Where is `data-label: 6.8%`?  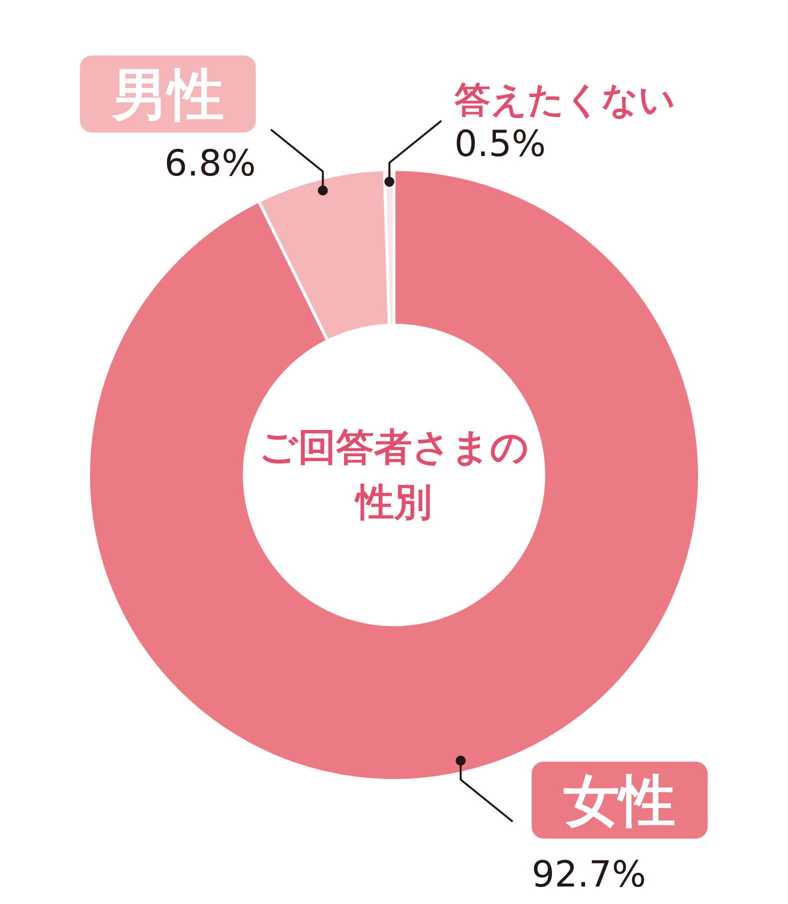
data-label: 6.8% is located at coordinates (210, 163).